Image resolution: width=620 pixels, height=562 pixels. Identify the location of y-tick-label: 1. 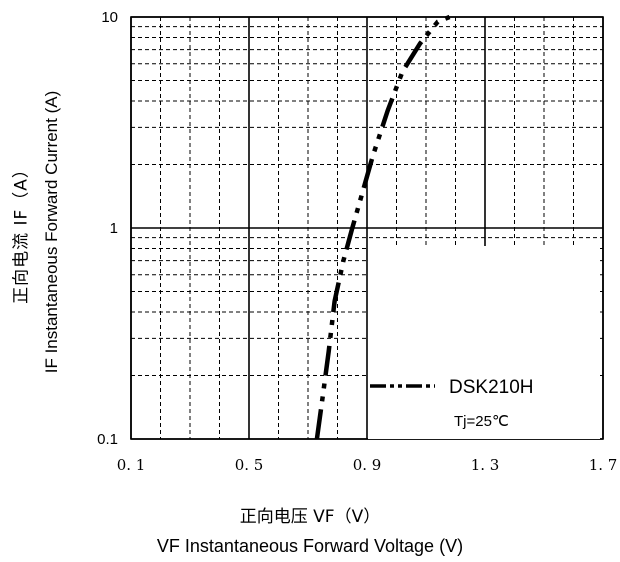
(114, 228).